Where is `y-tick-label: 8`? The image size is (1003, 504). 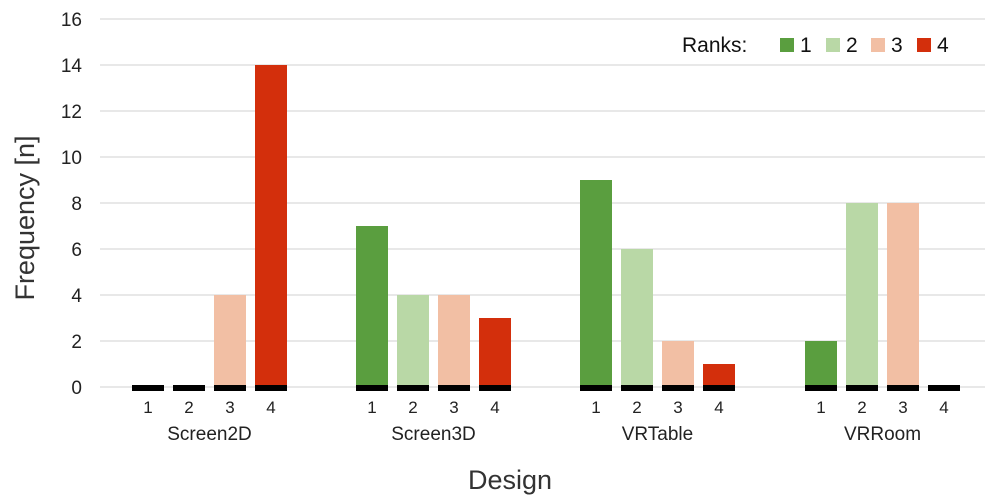 y-tick-label: 8 is located at coordinates (76, 204).